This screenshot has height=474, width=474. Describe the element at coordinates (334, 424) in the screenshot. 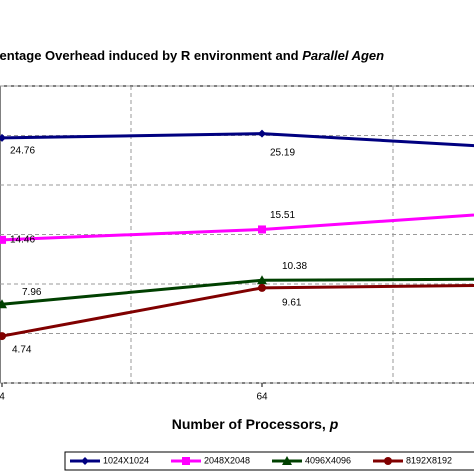

I see `x-label-part: p` at that location.